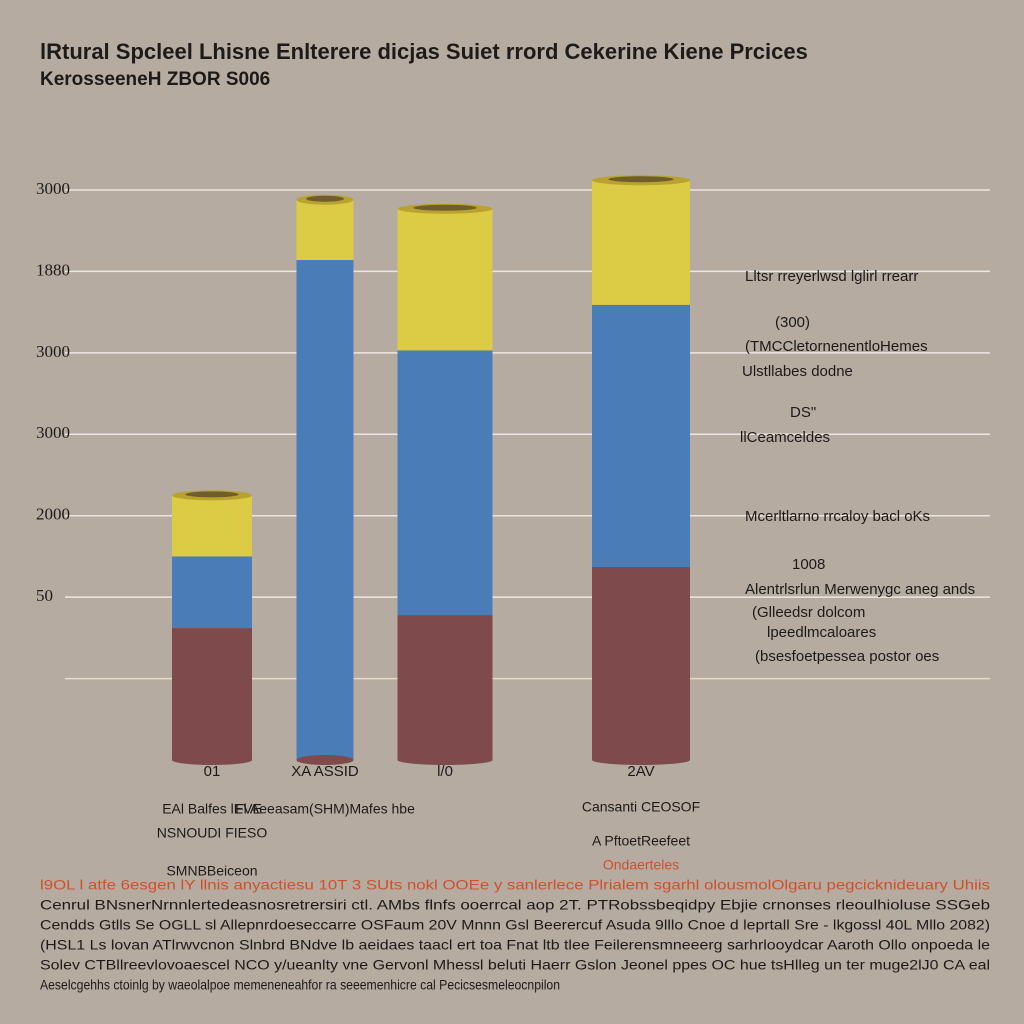 The height and width of the screenshot is (1024, 1024). Describe the element at coordinates (808, 612) in the screenshot. I see `annotation: (Glleedsr dolcom` at that location.